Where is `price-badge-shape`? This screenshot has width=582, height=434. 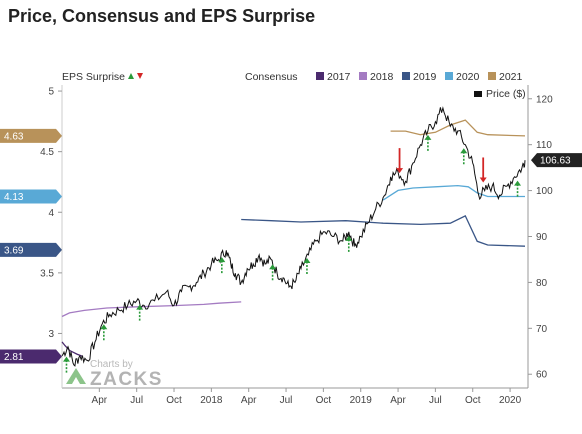 price-badge-shape is located at coordinates (556, 160).